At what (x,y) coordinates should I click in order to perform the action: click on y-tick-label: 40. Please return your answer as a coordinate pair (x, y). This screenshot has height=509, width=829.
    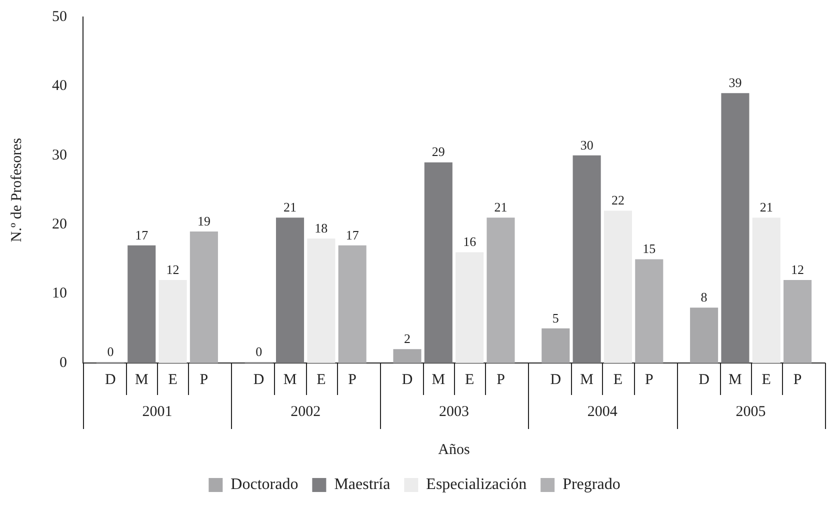
    Looking at the image, I should click on (59, 86).